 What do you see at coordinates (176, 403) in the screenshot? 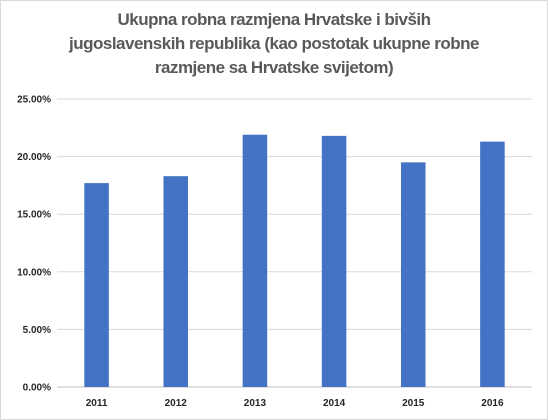
I see `x-tick-label: 2012` at bounding box center [176, 403].